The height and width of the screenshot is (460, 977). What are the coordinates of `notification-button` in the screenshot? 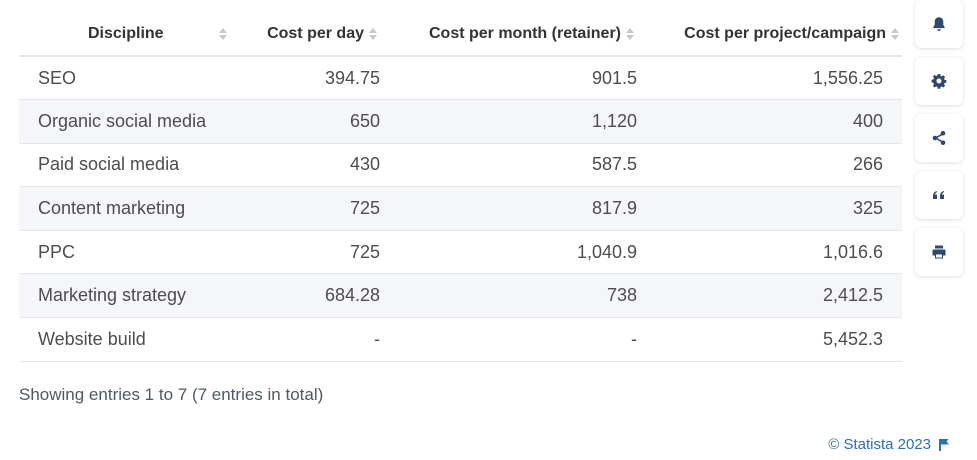 It's located at (939, 24).